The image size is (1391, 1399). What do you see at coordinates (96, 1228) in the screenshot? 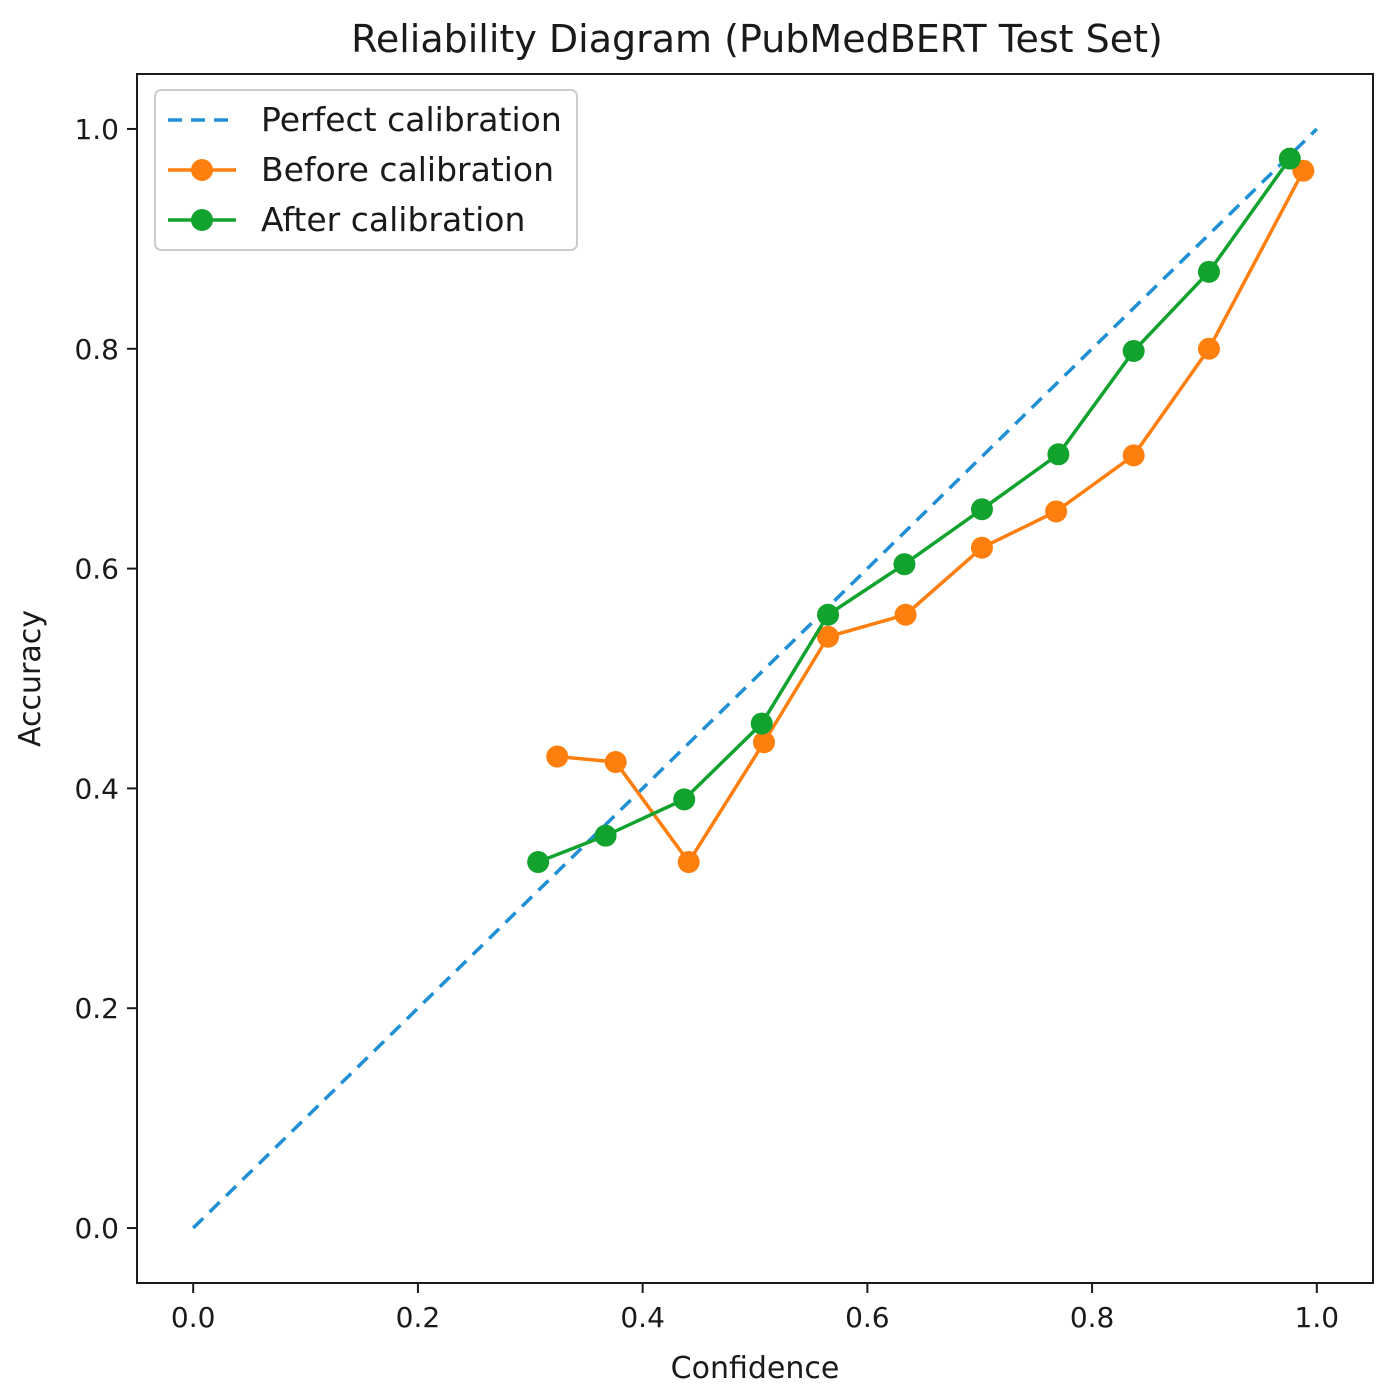
I see `y-tick-label: 0.0` at bounding box center [96, 1228].